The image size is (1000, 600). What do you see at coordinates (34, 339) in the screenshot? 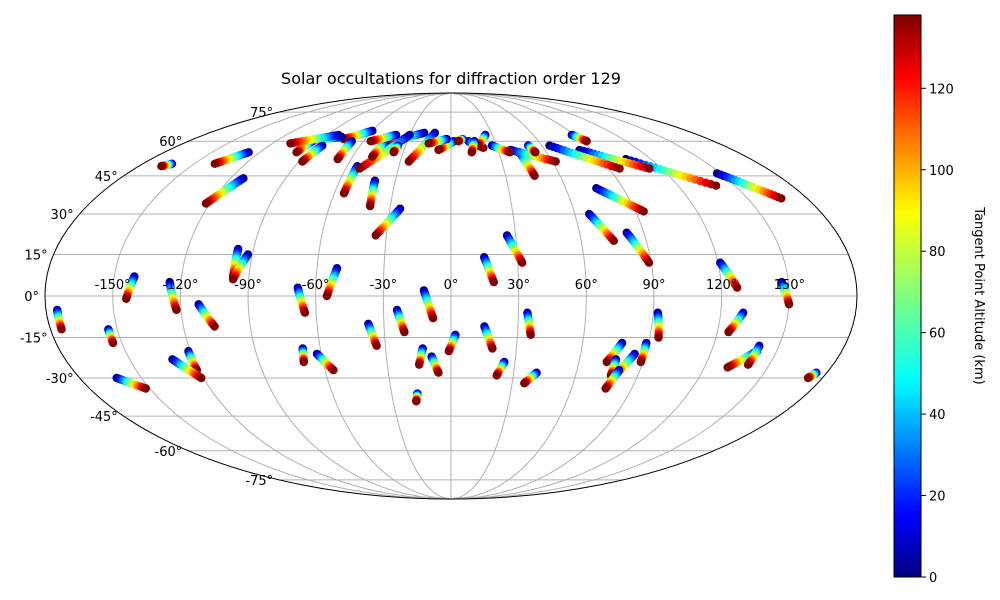
I see `lat-tick-label: -15°` at bounding box center [34, 339].